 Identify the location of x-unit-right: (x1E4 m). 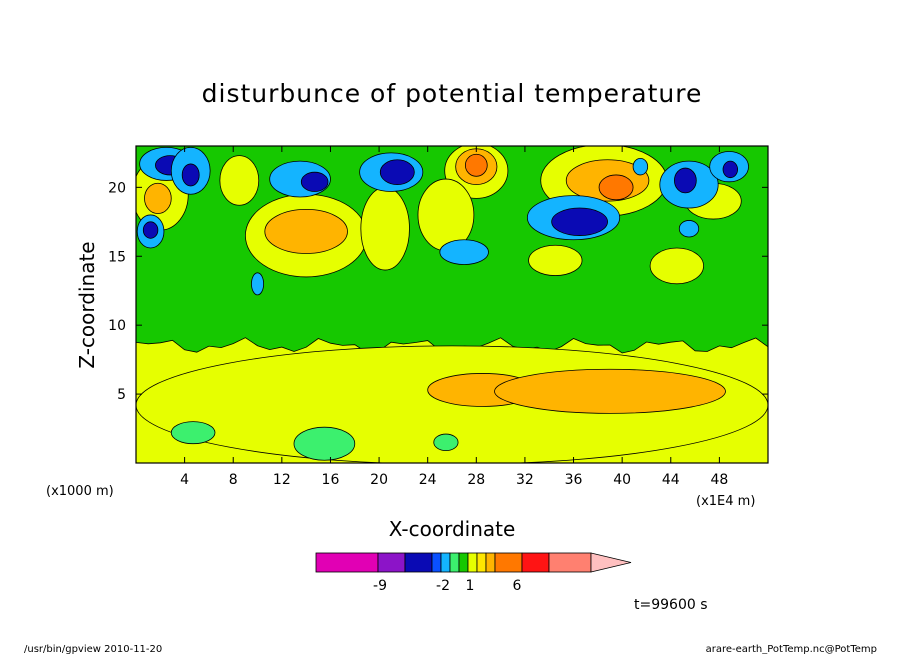
(725, 501).